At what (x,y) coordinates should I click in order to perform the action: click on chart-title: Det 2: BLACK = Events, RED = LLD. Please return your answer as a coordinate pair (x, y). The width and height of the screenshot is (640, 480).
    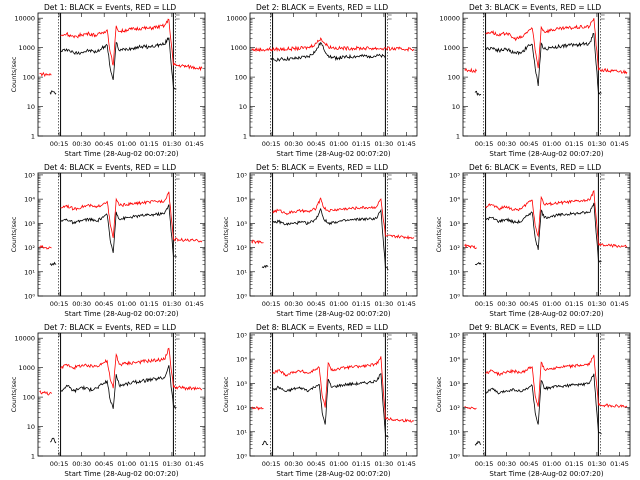
    Looking at the image, I should click on (322, 7).